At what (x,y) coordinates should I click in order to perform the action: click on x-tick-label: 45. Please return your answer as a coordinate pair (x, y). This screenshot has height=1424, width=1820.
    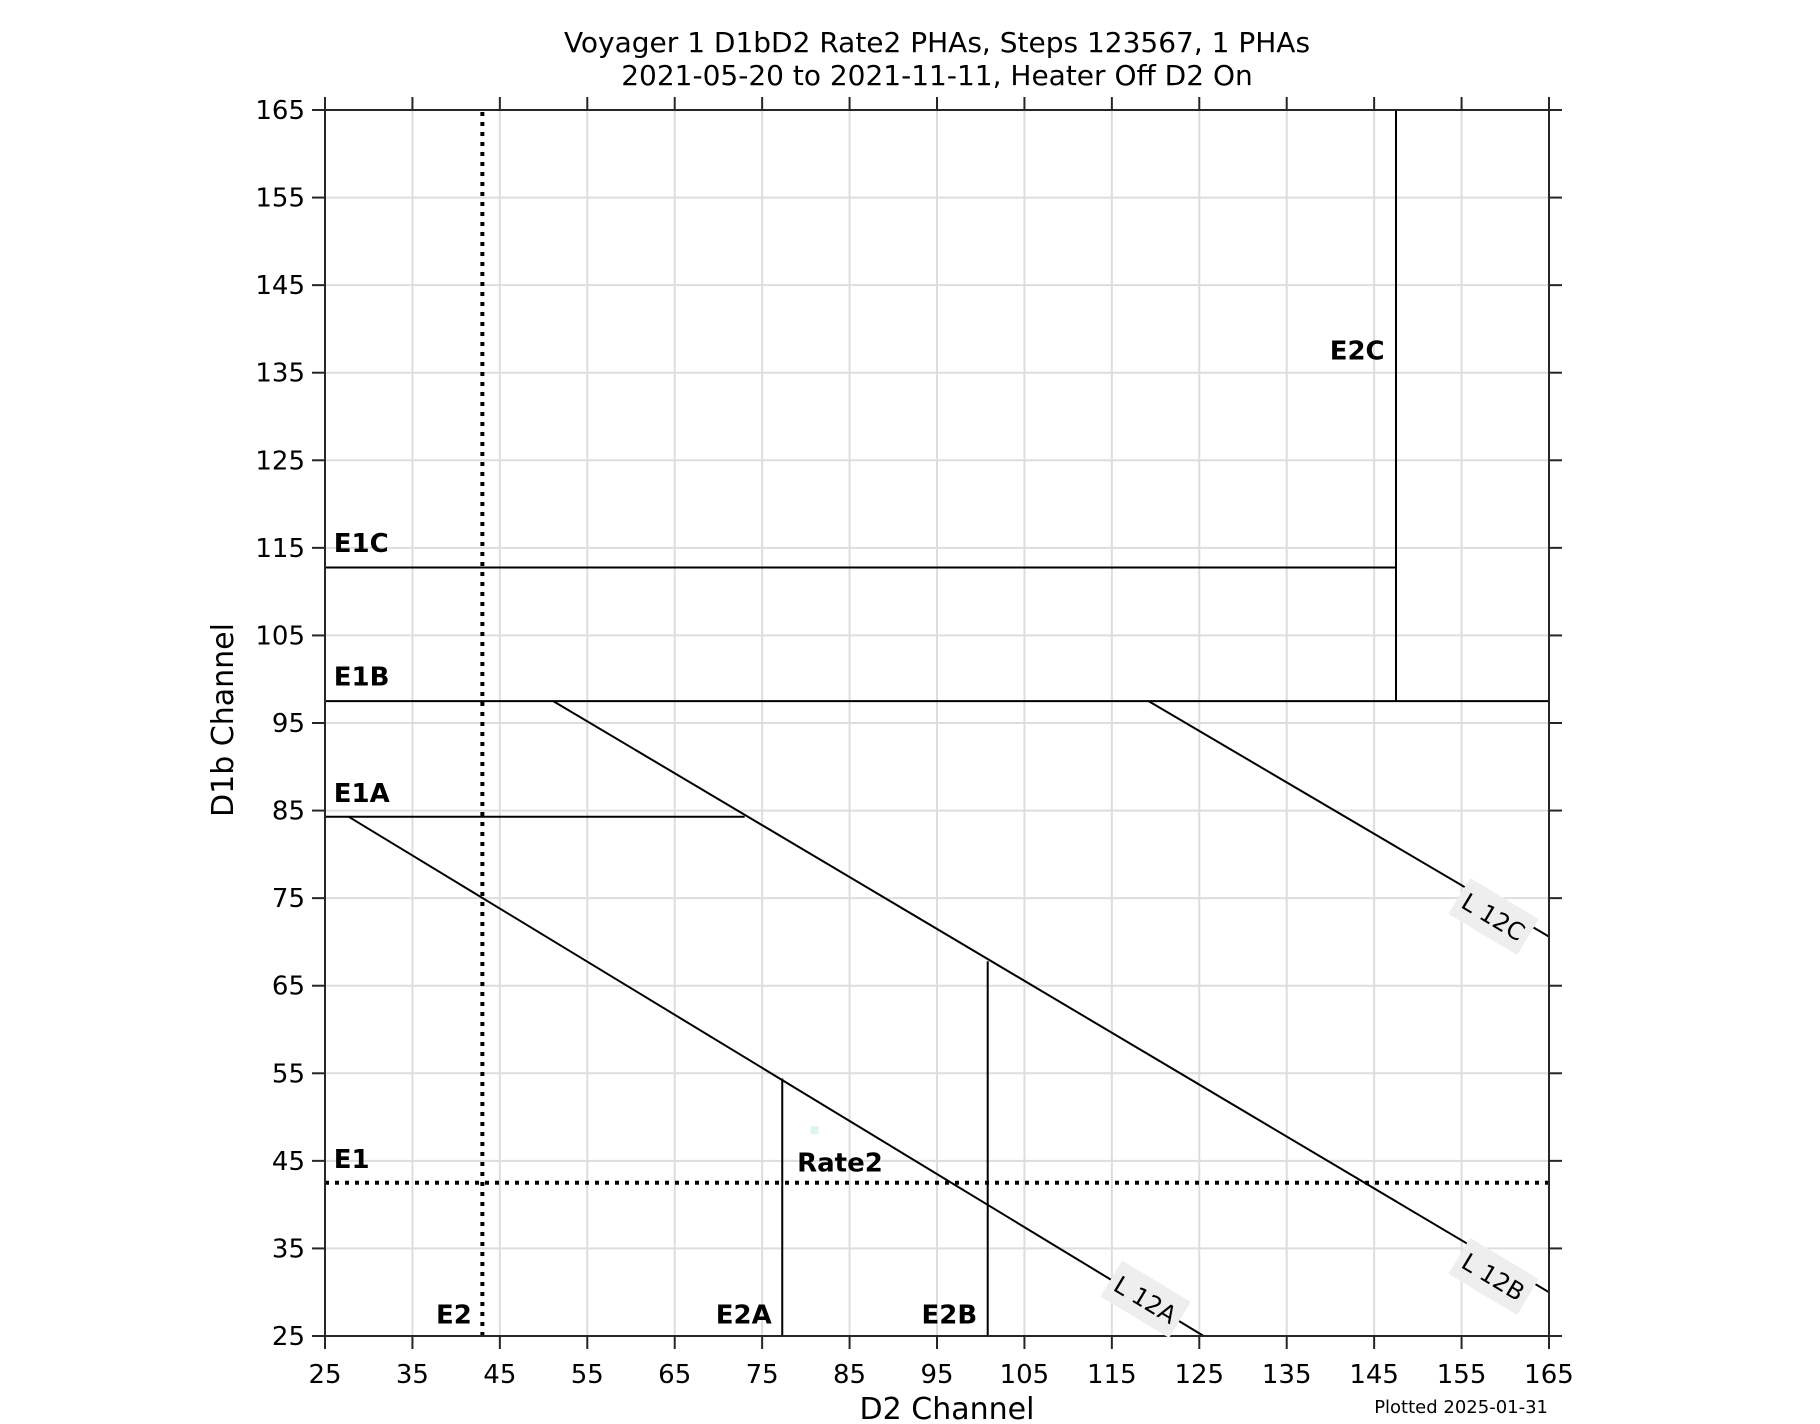
    Looking at the image, I should click on (499, 1375).